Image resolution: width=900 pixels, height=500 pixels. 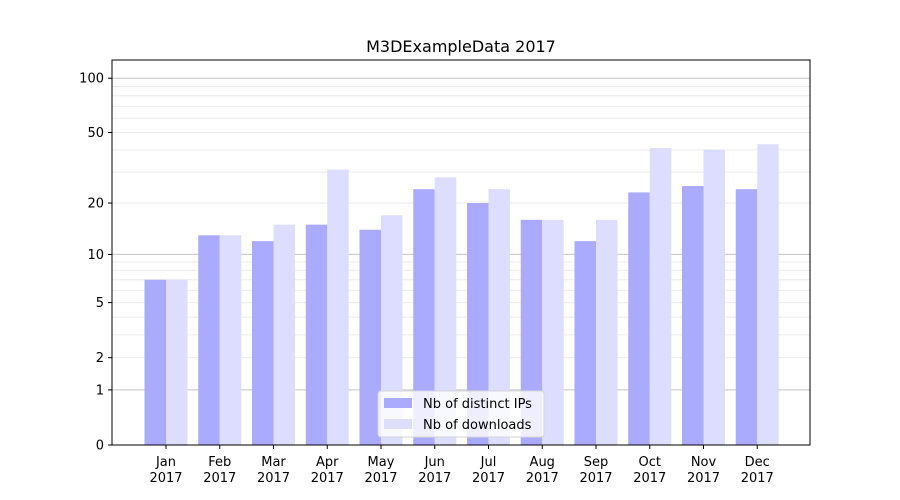 What do you see at coordinates (95, 204) in the screenshot?
I see `y-tick-label: 20` at bounding box center [95, 204].